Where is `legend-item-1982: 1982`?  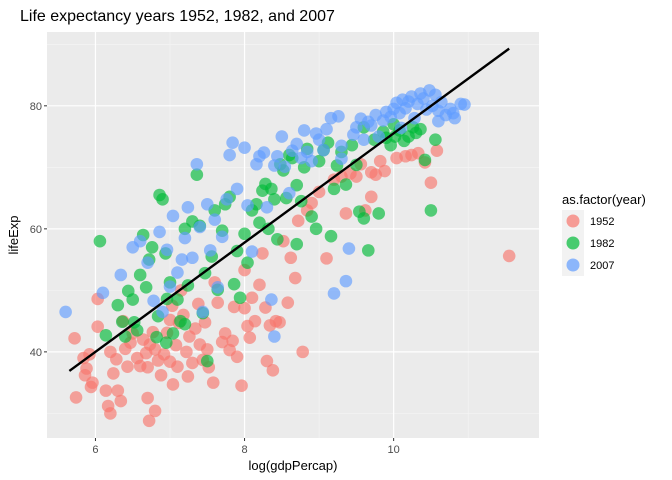
legend-item-1982: 1982 is located at coordinates (588, 243).